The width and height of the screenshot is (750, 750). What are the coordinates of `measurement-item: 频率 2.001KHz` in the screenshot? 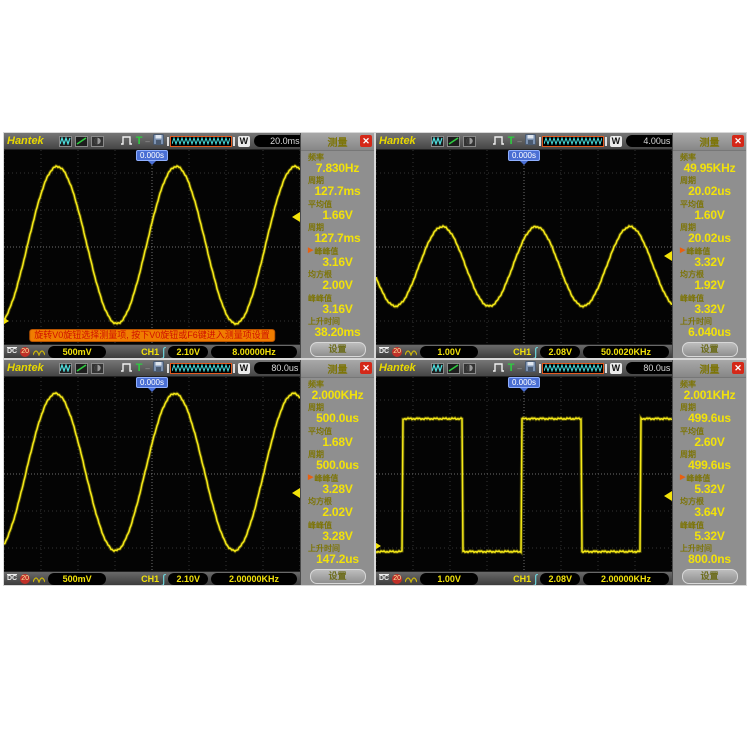 It's located at (709, 391).